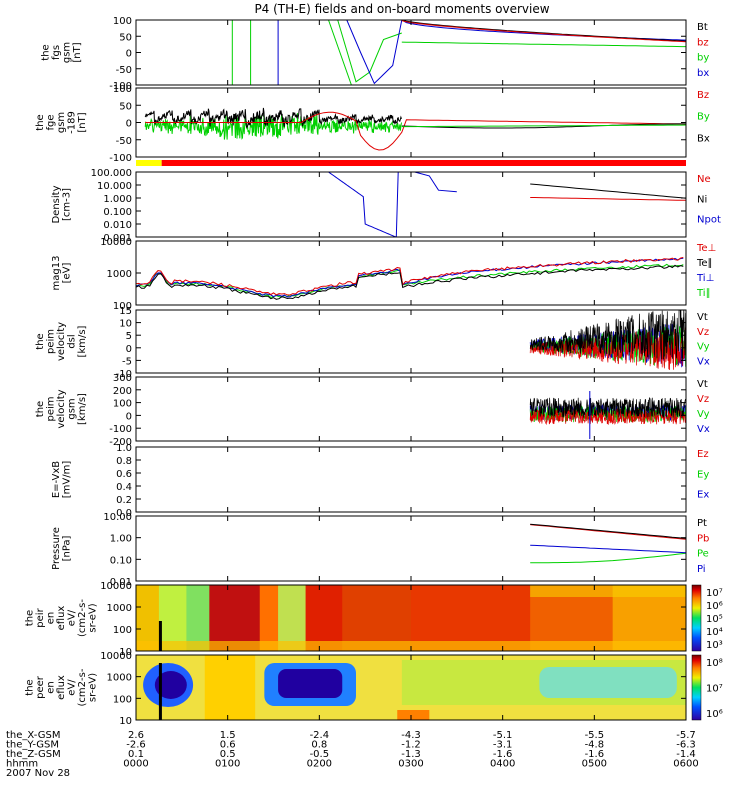 Image resolution: width=750 pixels, height=800 pixels. What do you see at coordinates (714, 663) in the screenshot?
I see `colorbar-label: 10⁸` at bounding box center [714, 663].